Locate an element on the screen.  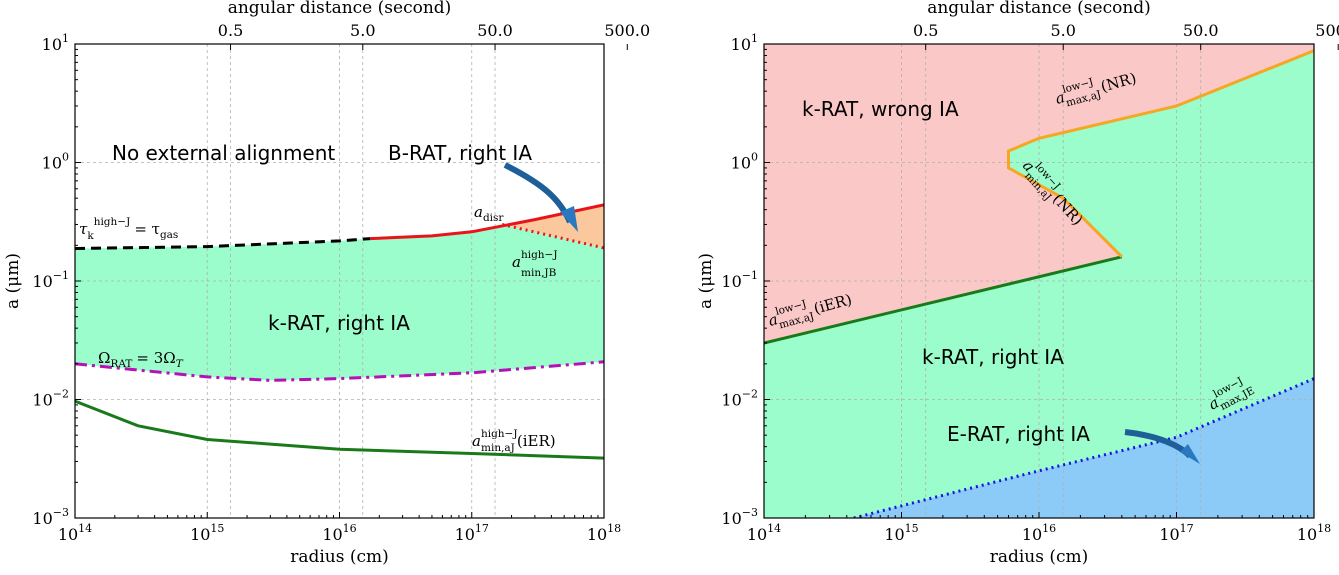
right-top-axis-title: angular distance (second) is located at coordinates (1039, 9).